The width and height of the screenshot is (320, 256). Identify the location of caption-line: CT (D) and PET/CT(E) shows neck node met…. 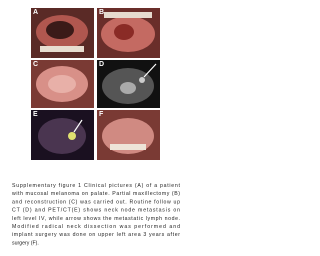
(96, 211).